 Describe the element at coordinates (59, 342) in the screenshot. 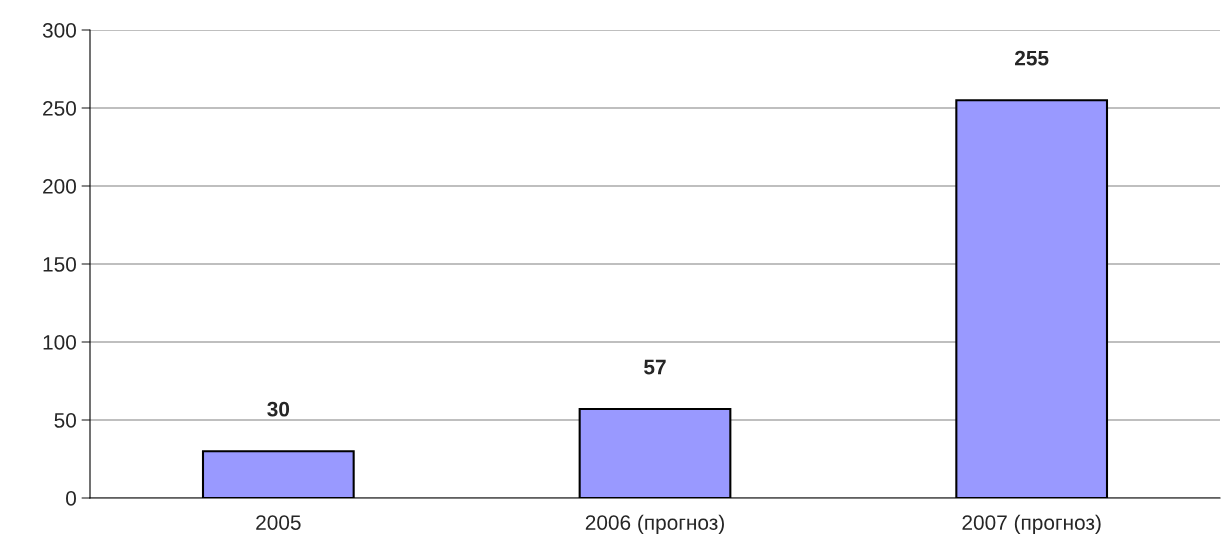

I see `y-tick-label: 100` at that location.